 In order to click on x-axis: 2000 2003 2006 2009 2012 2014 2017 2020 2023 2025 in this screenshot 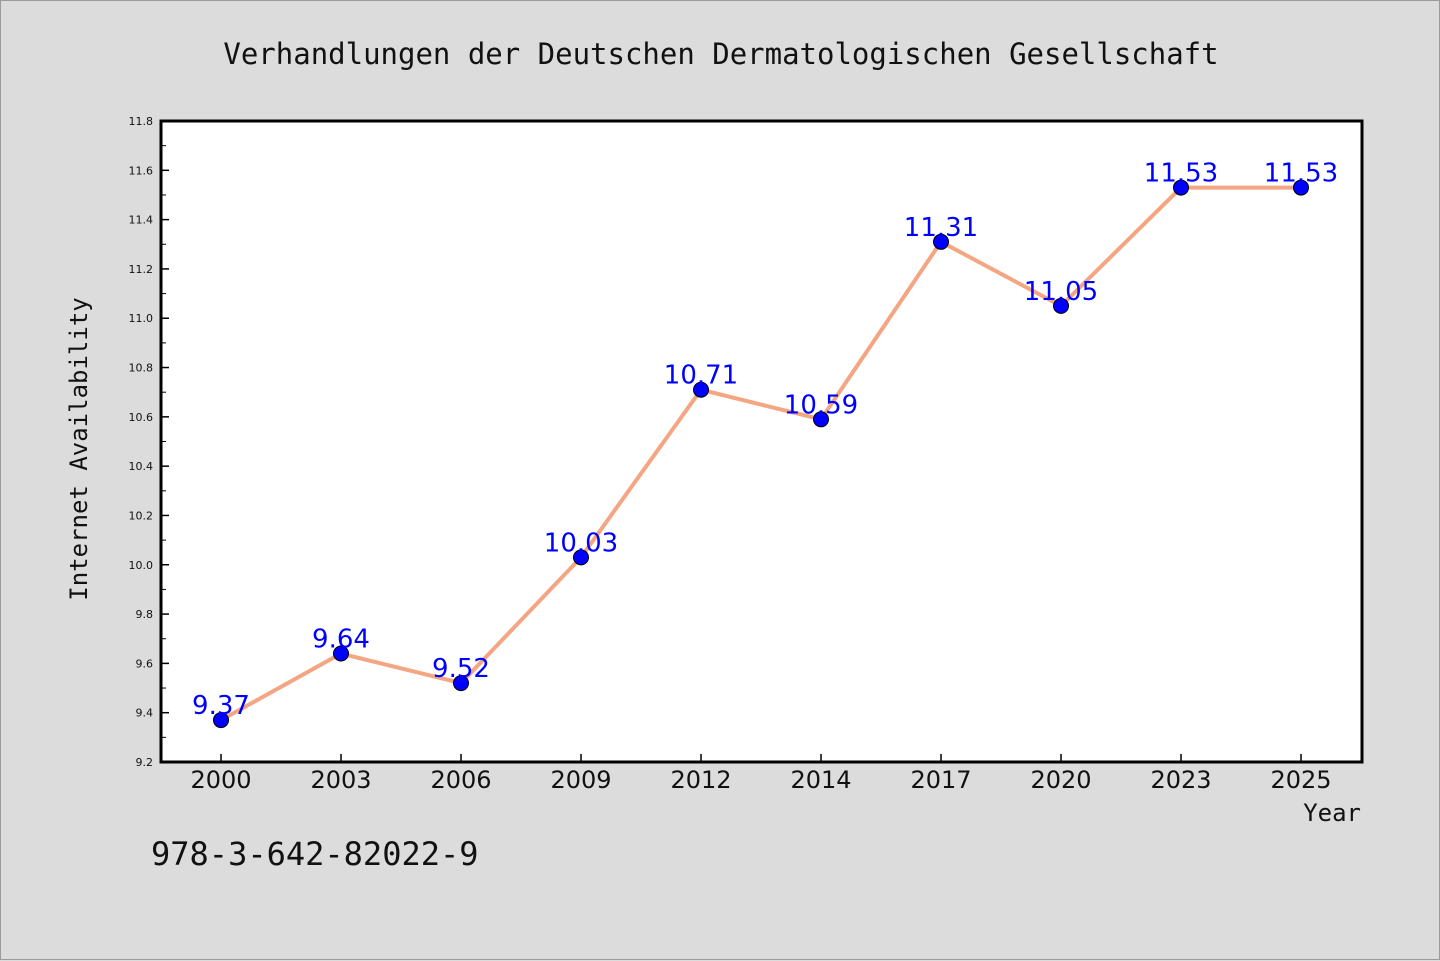, I will do `click(761, 774)`.